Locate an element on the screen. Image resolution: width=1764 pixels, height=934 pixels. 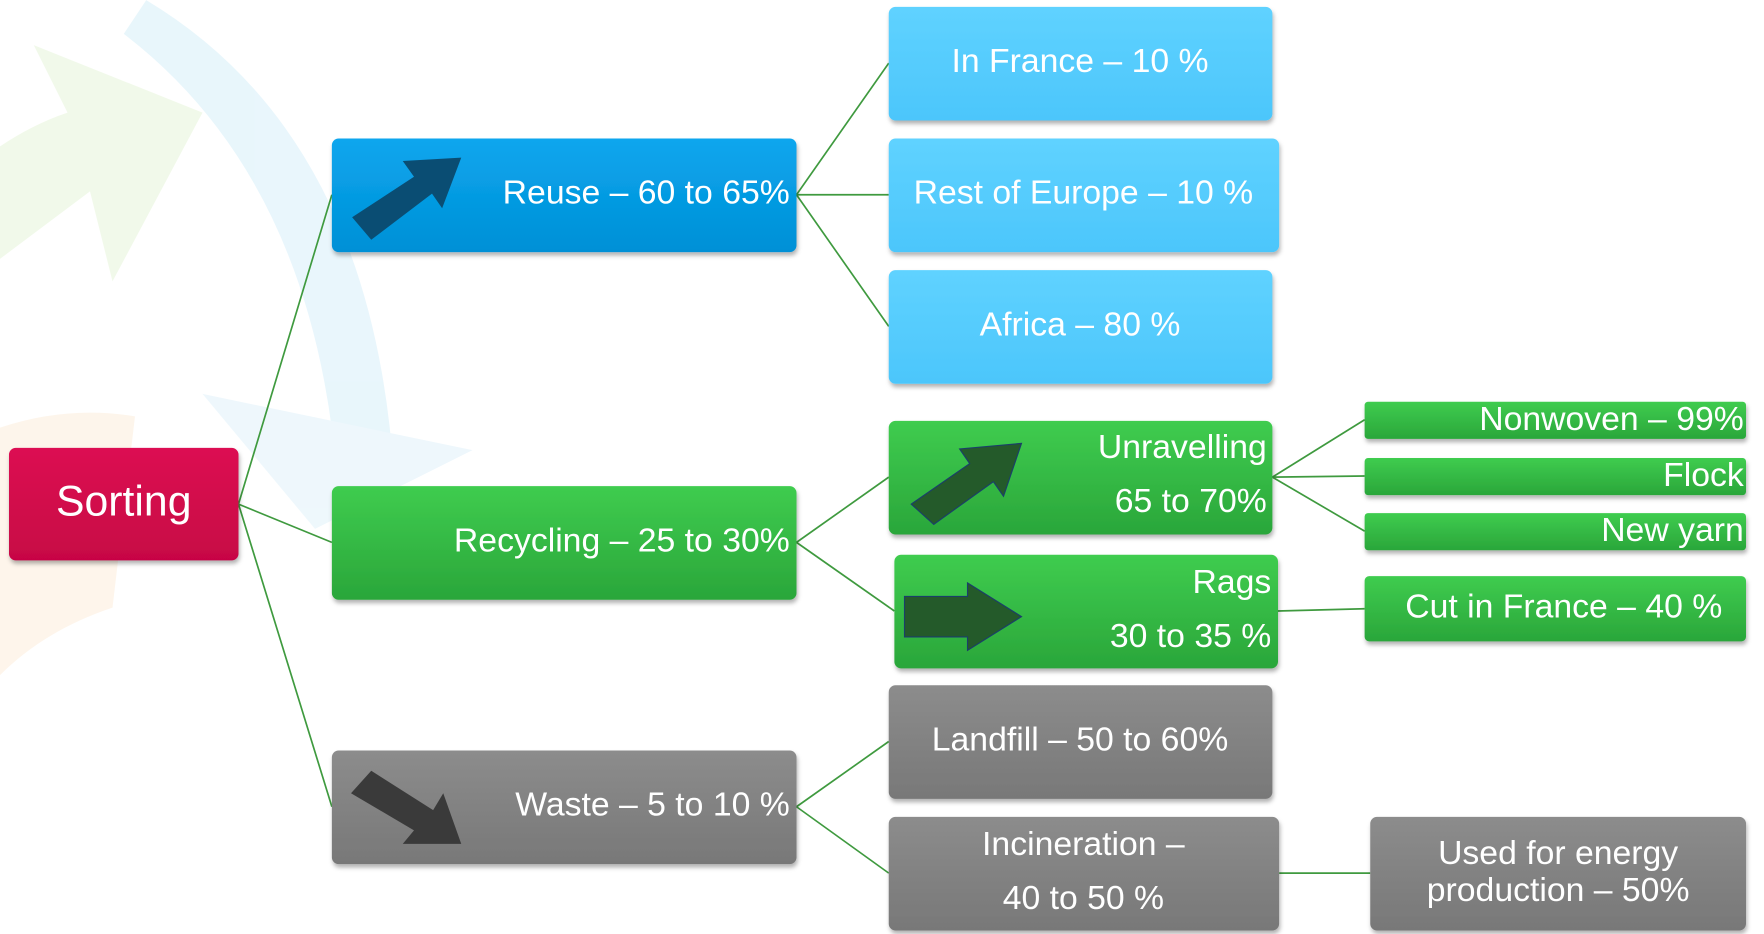
node-label: Rest of Europe – 10 % is located at coordinates (1084, 193).